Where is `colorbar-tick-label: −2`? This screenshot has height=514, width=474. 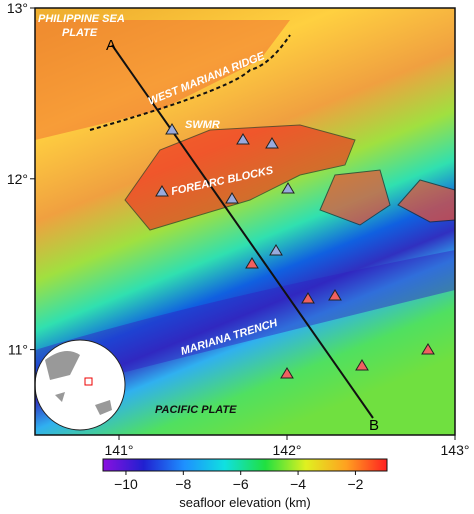
colorbar-tick-label: −2 is located at coordinates (355, 484).